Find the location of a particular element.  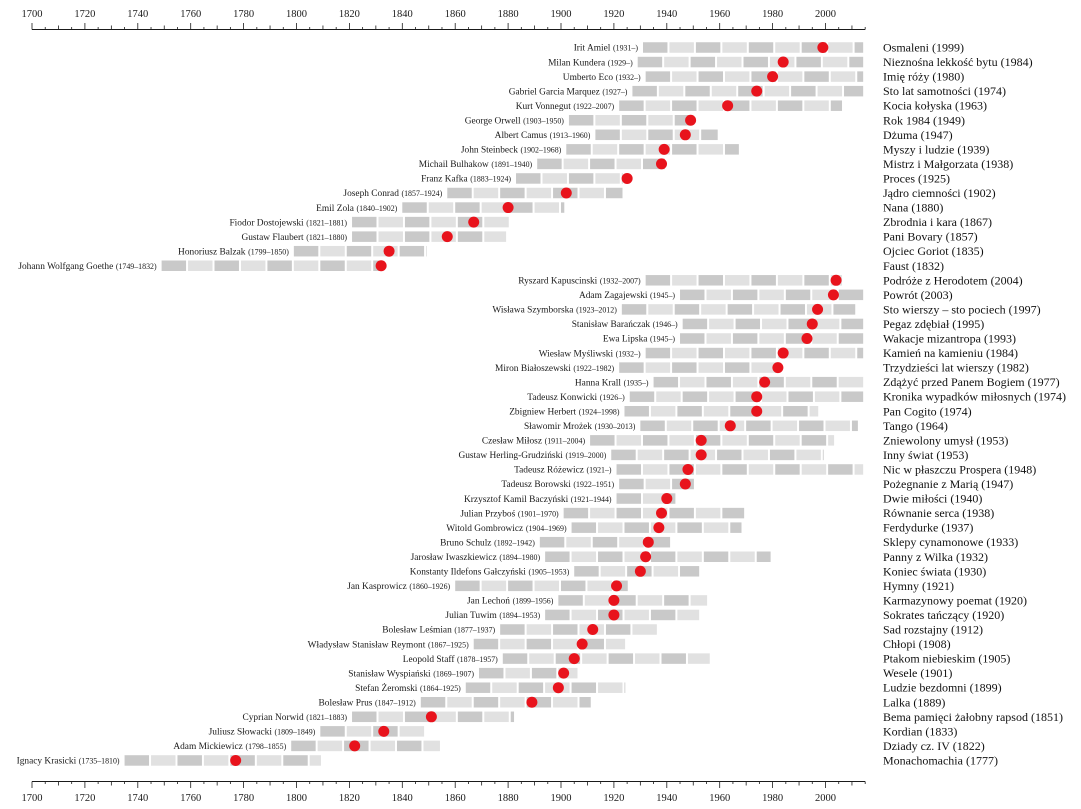

author-row: Emil Zola (1840–1902) Nana (1880) is located at coordinates (629, 208).